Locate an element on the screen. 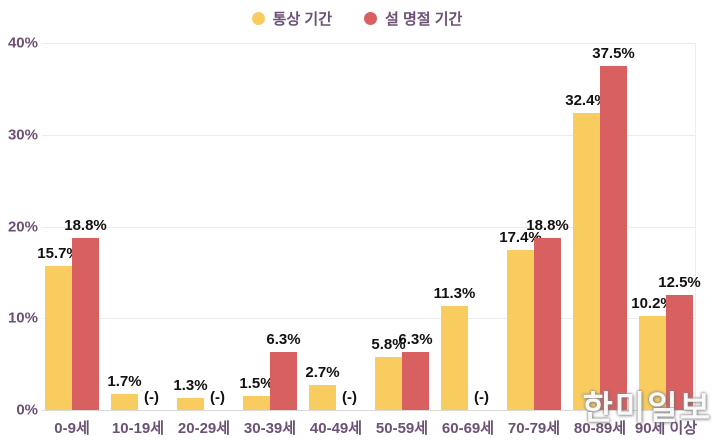 The height and width of the screenshot is (442, 714). y-axis-tick-label: 30% is located at coordinates (22, 135).